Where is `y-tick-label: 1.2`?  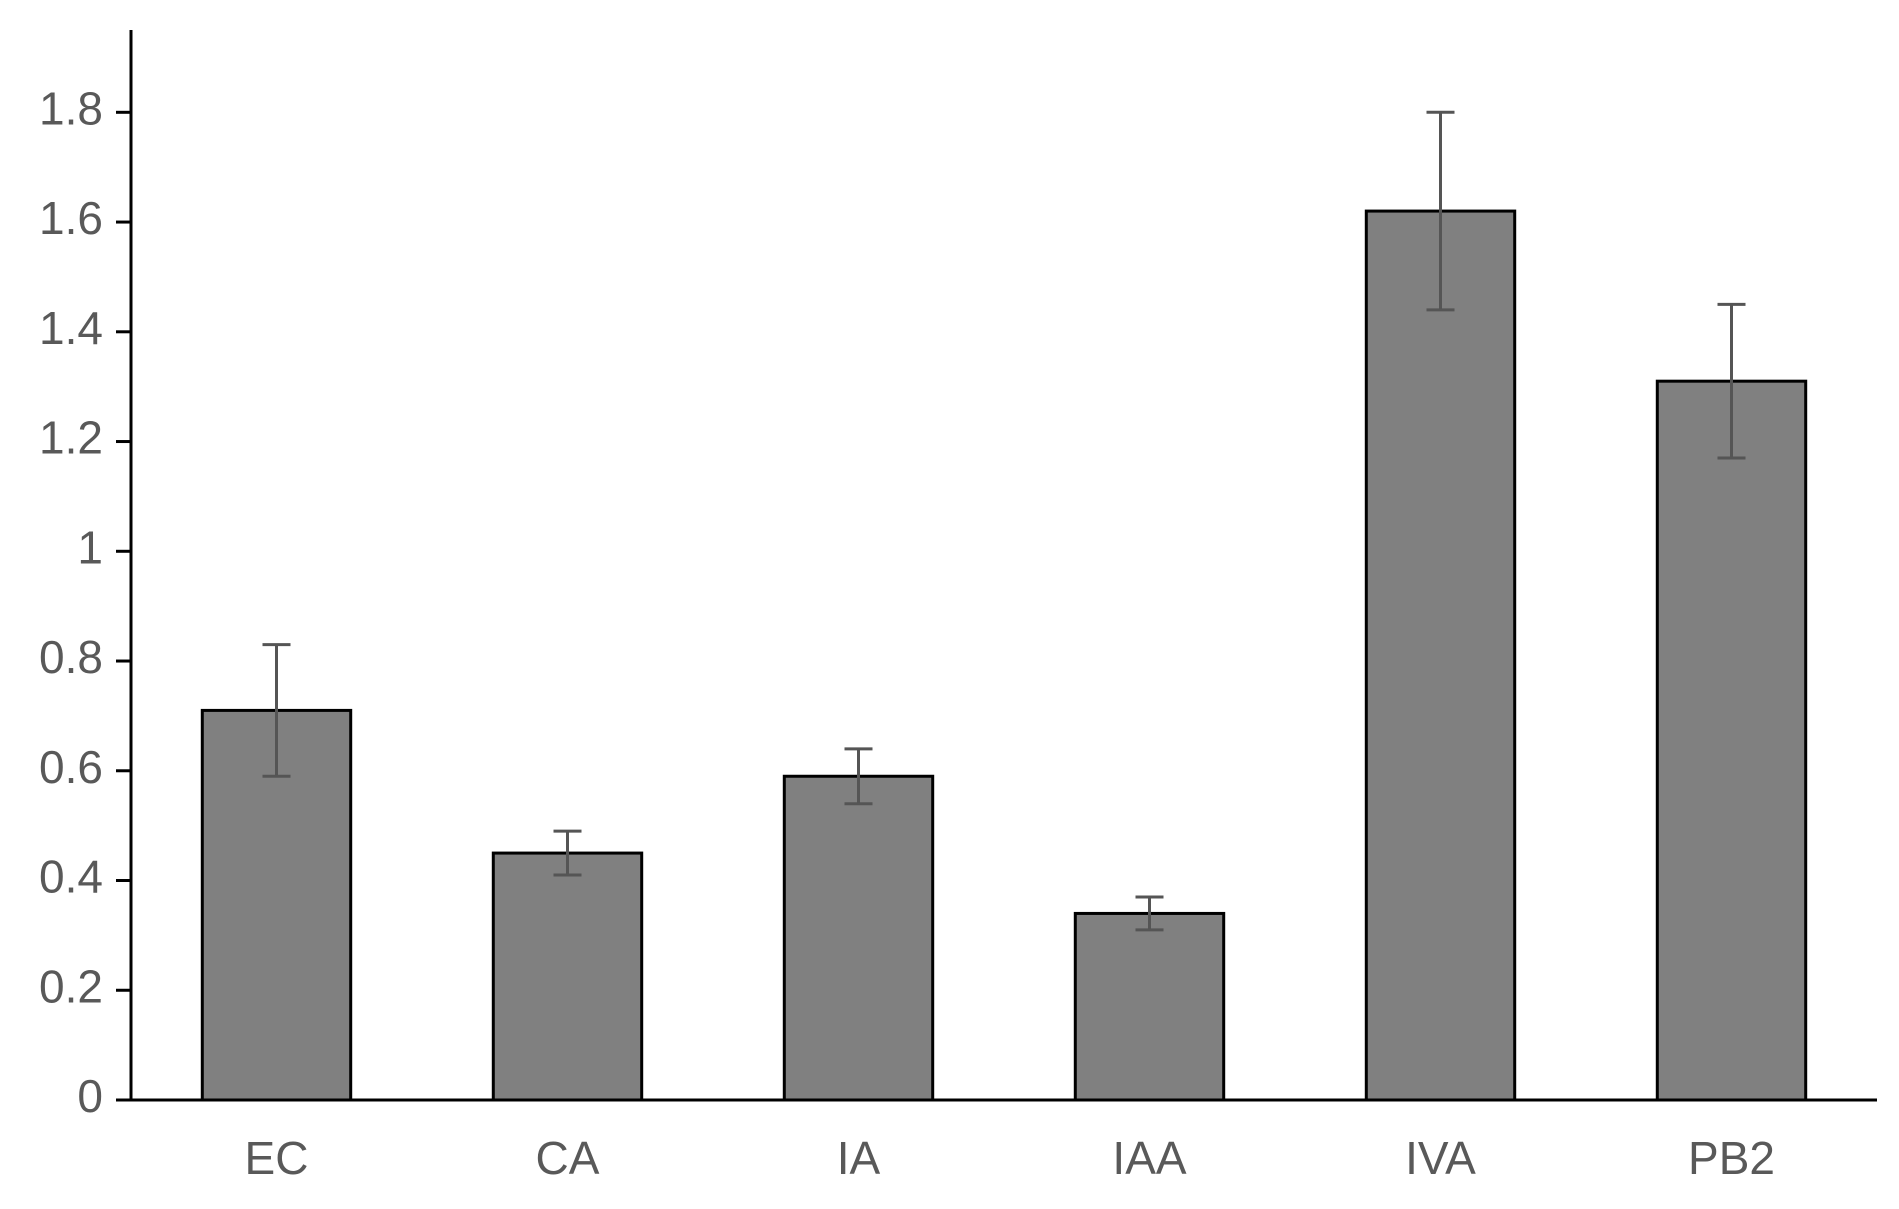 y-tick-label: 1.2 is located at coordinates (71, 438).